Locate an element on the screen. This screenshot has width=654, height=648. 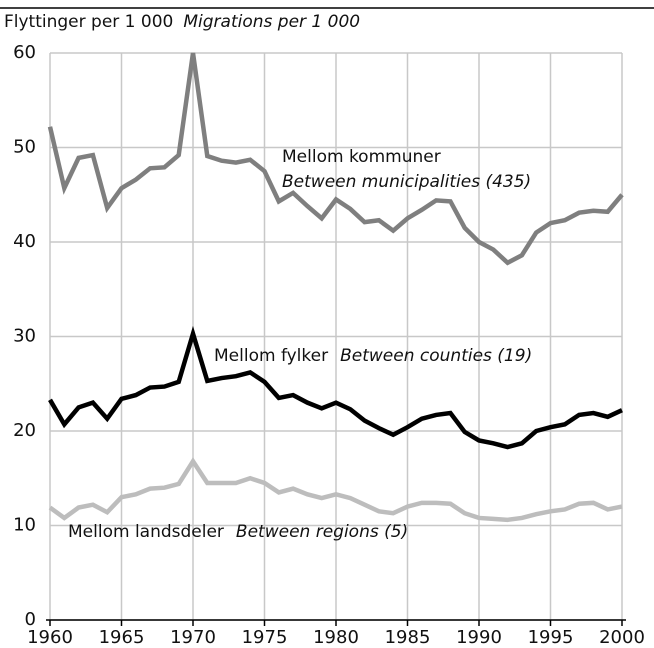
x-tick-label: 1965 is located at coordinates (122, 637).